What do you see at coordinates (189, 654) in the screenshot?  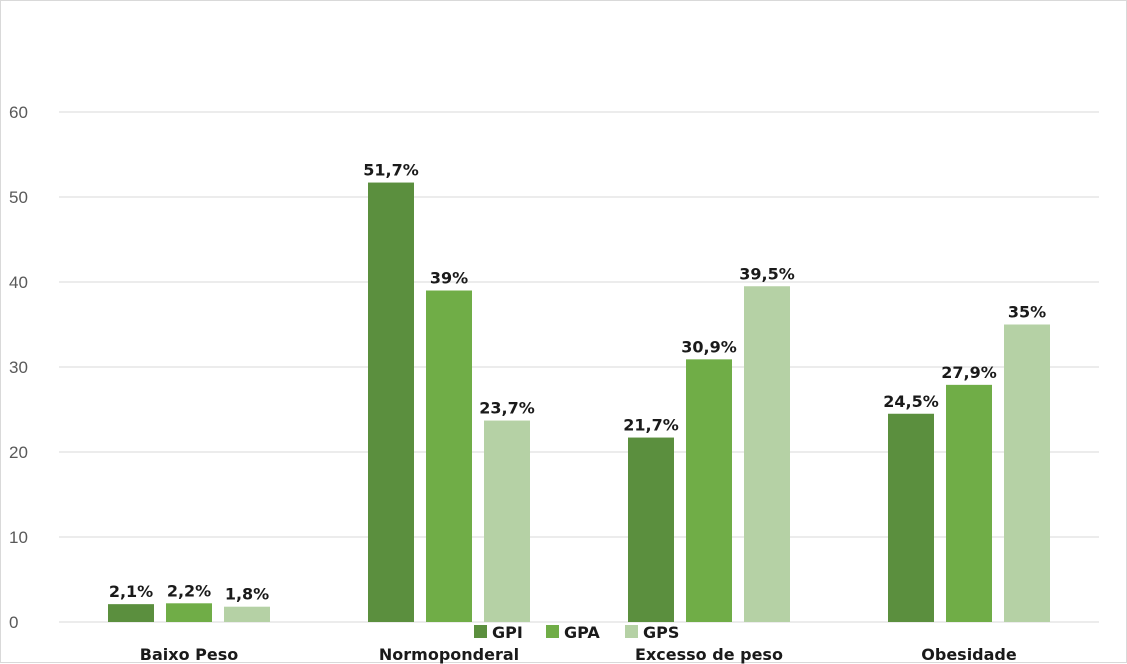 I see `category-label: Baixo Peso` at bounding box center [189, 654].